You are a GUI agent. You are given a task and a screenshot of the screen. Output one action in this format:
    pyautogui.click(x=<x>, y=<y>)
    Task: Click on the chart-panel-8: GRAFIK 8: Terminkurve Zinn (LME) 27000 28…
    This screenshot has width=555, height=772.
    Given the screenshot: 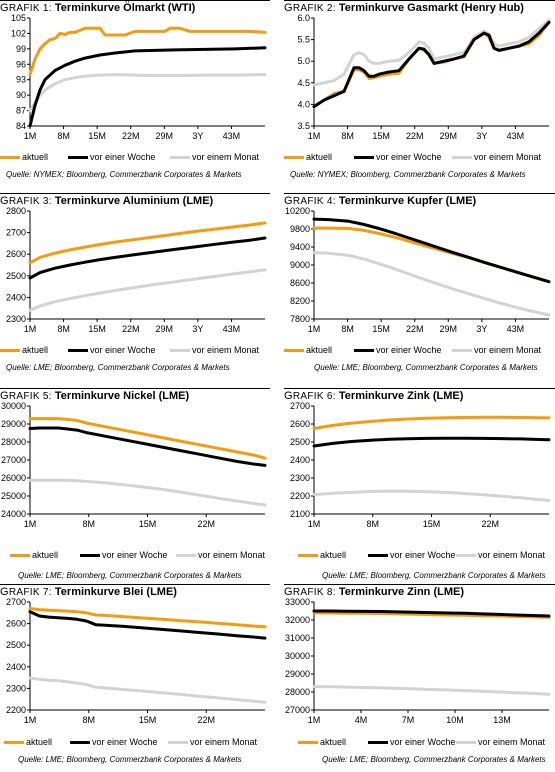 What is the action you would take?
    pyautogui.click(x=419, y=678)
    